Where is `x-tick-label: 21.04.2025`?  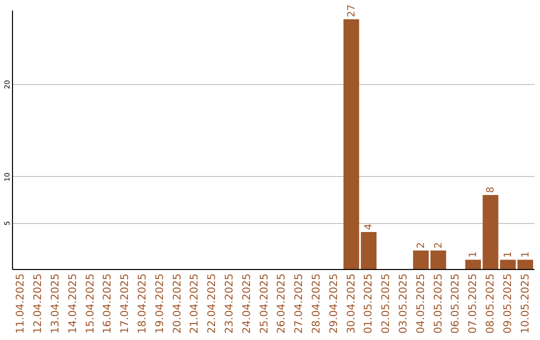
x-tick-label: 21.04.2025 is located at coordinates (194, 304).